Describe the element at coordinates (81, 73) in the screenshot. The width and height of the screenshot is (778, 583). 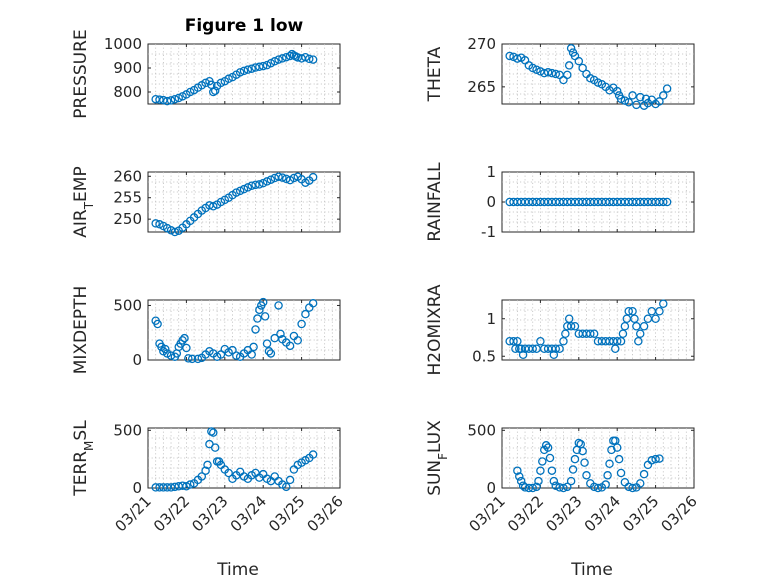
I see `y-axis-label: PRESSURE` at that location.